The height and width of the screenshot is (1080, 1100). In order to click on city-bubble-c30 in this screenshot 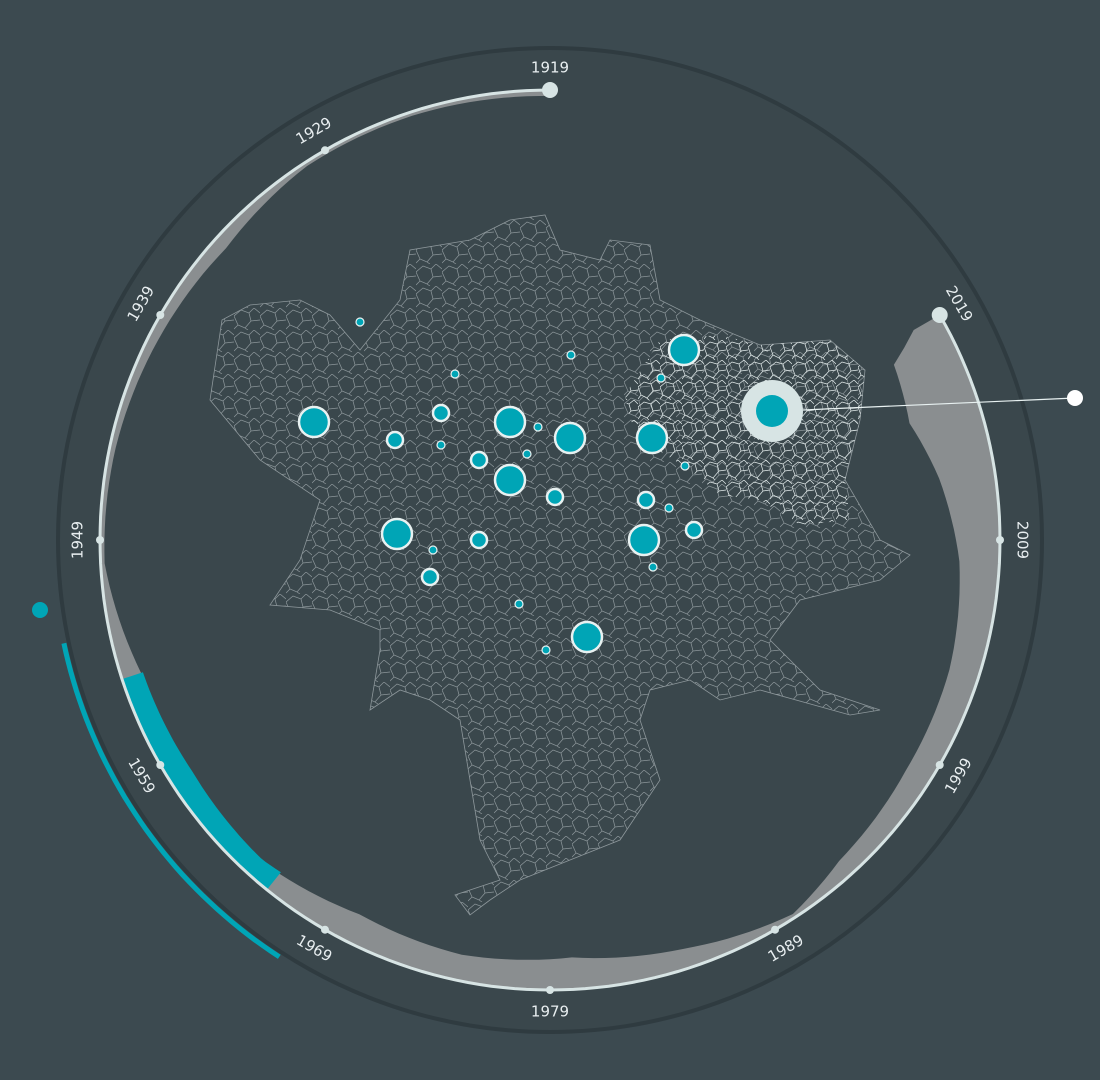, I will do `click(546, 650)`.